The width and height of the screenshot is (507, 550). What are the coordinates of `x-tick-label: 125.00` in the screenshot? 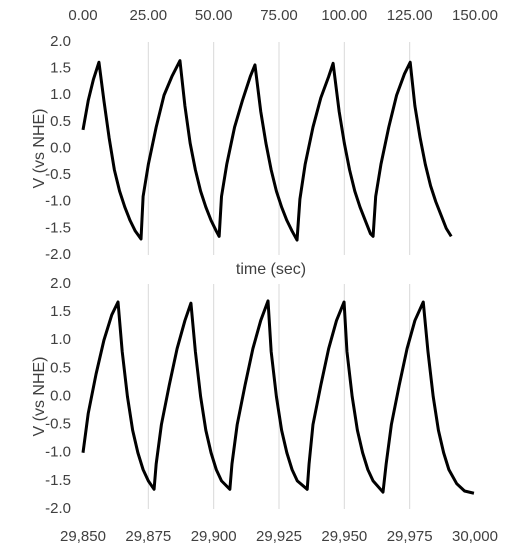 It's located at (410, 15).